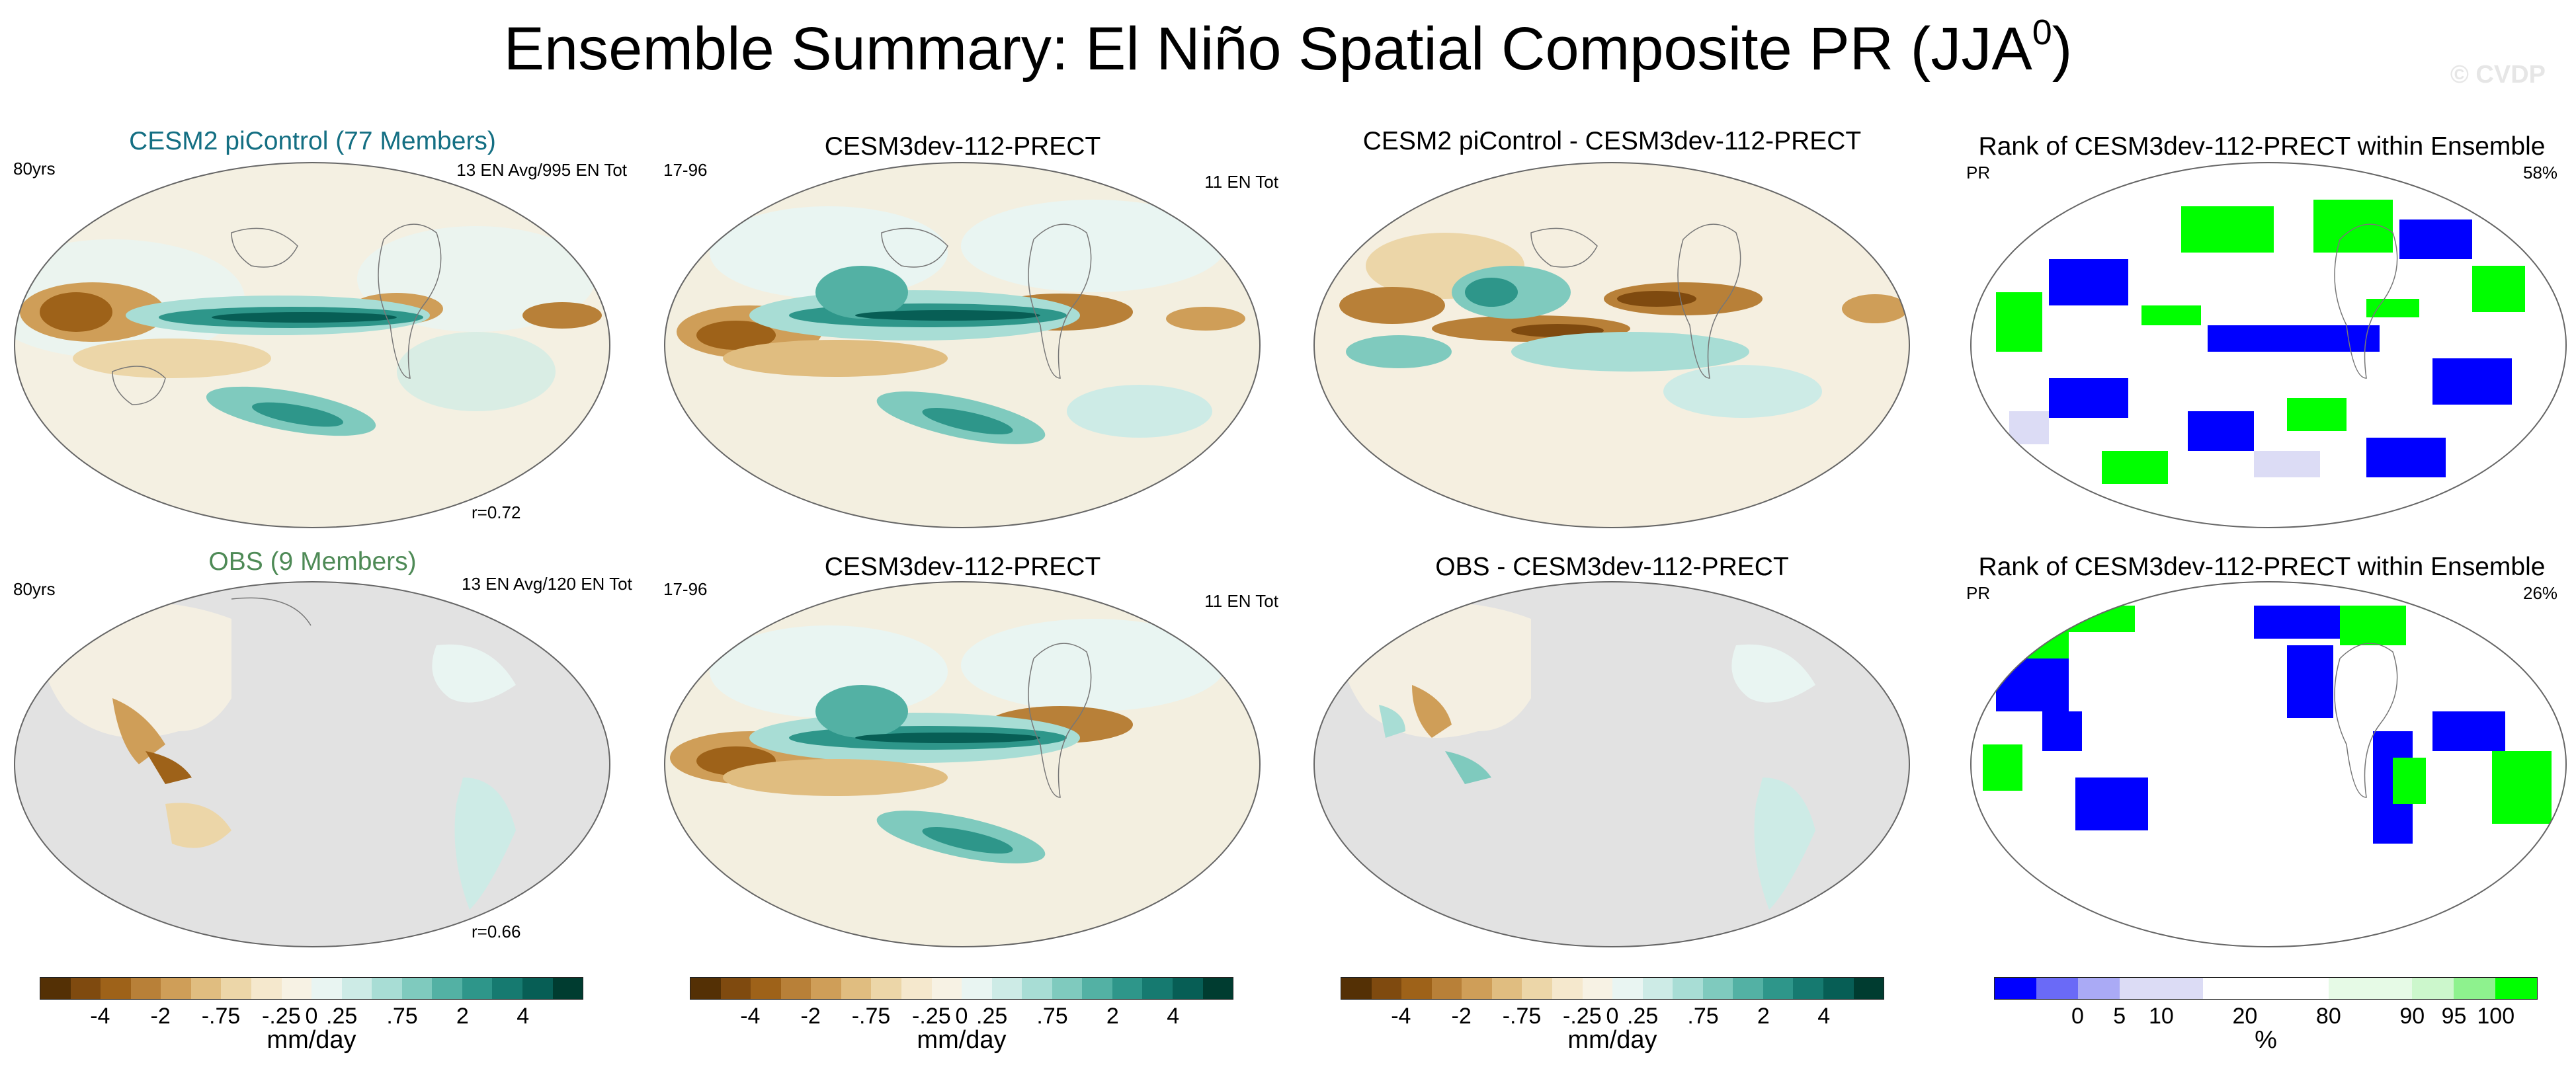  I want to click on colorbar-tick-label: 20, so click(2245, 1016).